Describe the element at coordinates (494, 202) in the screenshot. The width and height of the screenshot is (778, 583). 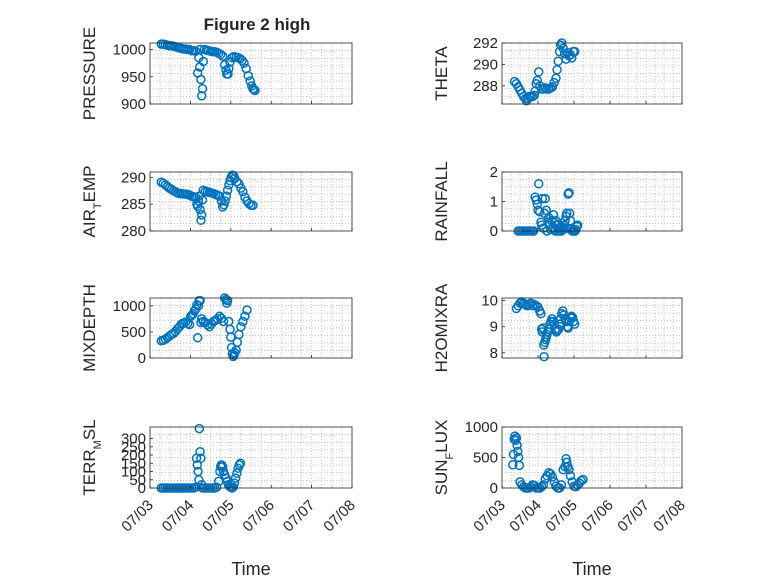
I see `y-tick-label: 1` at that location.